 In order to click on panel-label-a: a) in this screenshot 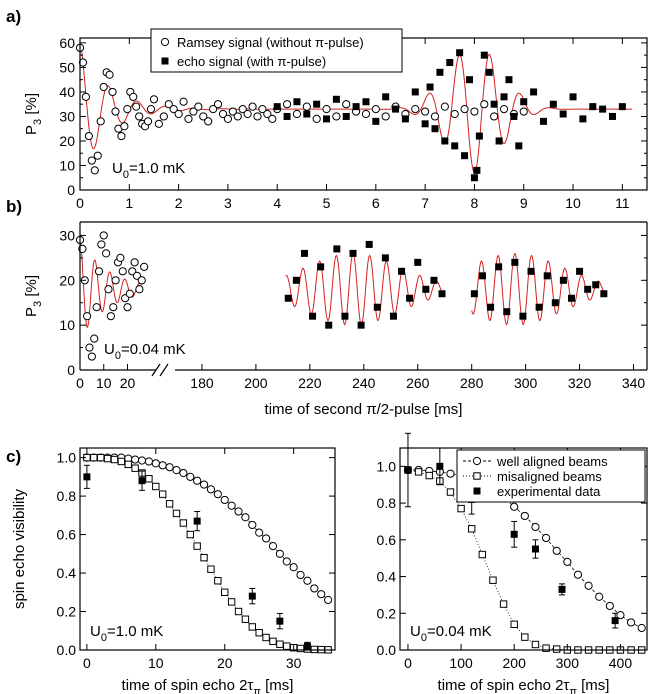, I will do `click(13, 16)`.